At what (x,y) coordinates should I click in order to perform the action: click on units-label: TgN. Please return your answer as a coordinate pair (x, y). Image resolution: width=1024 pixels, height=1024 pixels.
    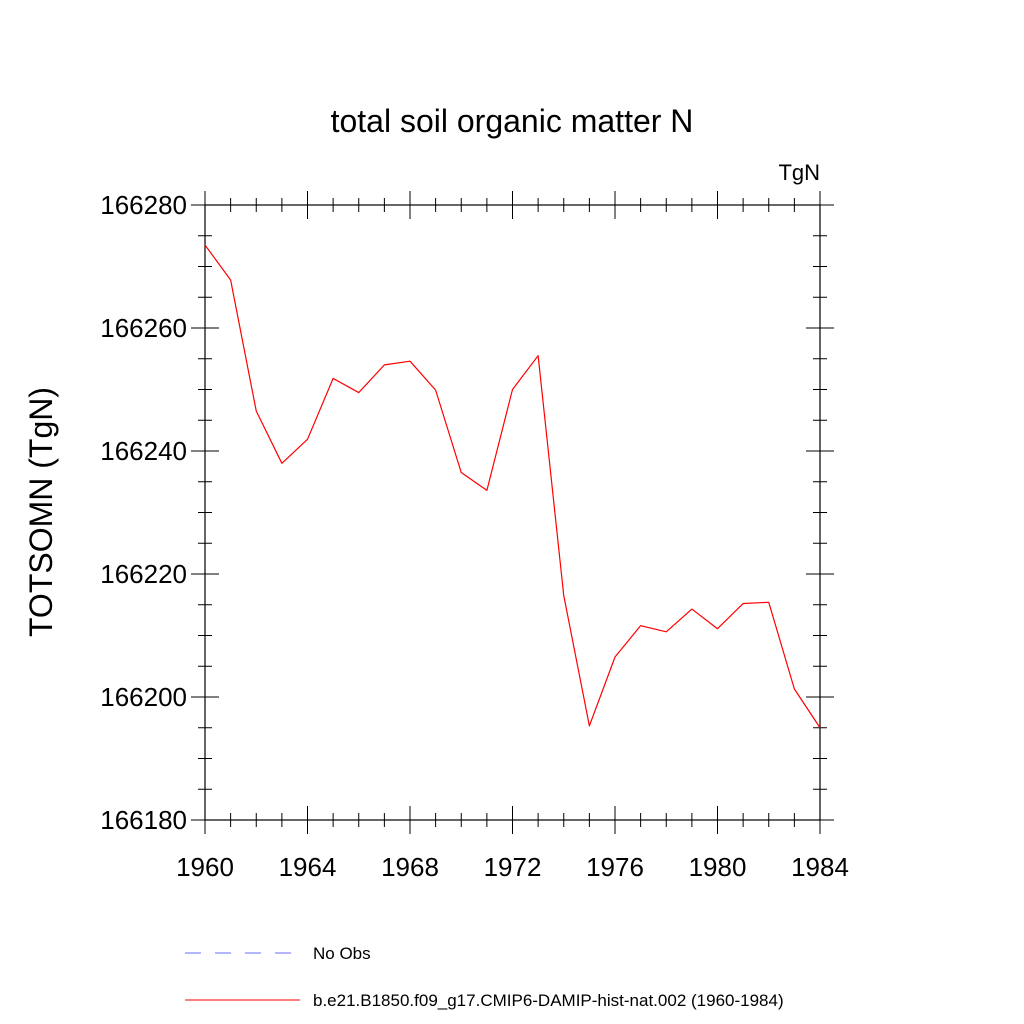
    Looking at the image, I should click on (799, 172).